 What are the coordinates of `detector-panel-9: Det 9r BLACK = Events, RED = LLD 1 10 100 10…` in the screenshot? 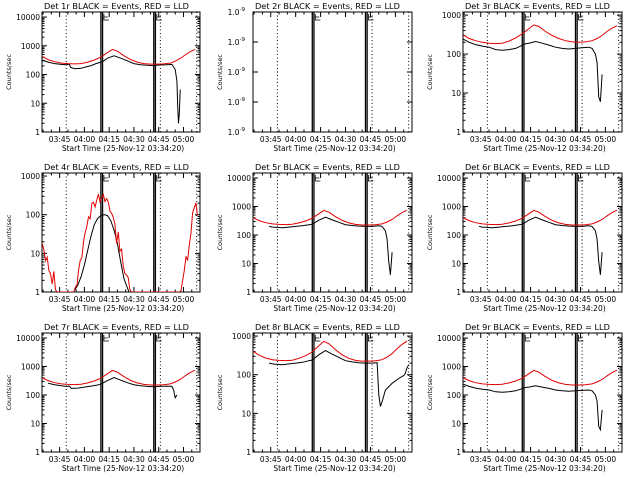 It's located at (524, 397).